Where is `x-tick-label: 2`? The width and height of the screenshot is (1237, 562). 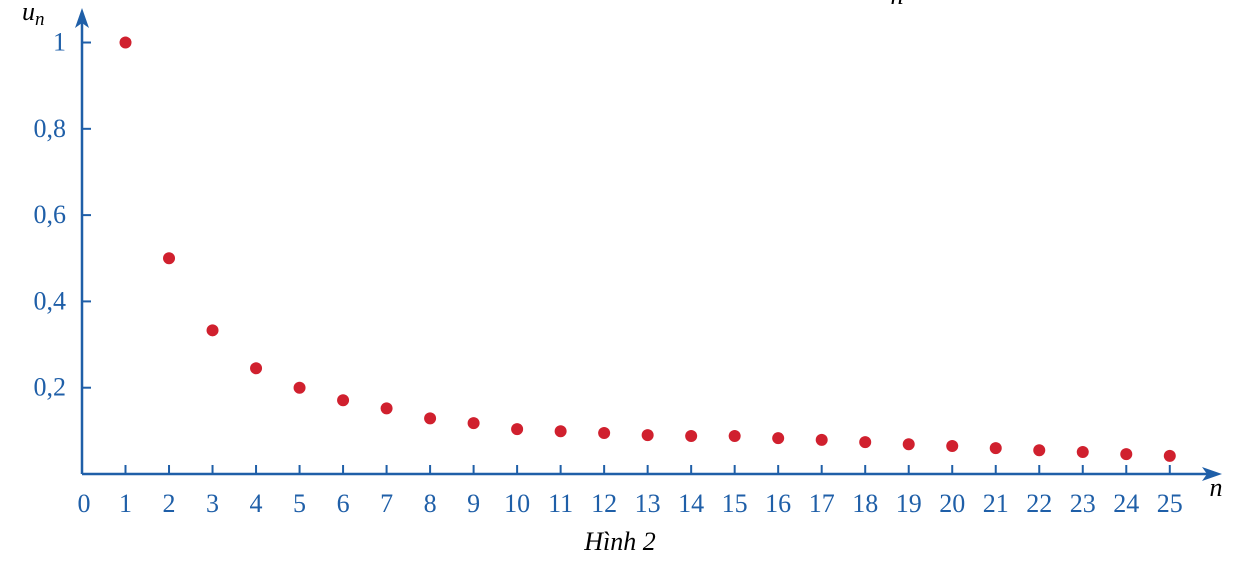 x-tick-label: 2 is located at coordinates (169, 503).